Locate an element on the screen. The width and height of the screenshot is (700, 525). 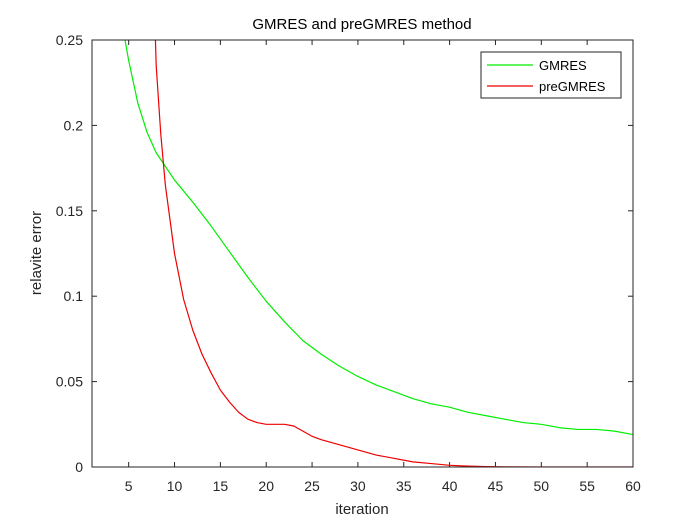
x-tick-label: 45 is located at coordinates (496, 486).